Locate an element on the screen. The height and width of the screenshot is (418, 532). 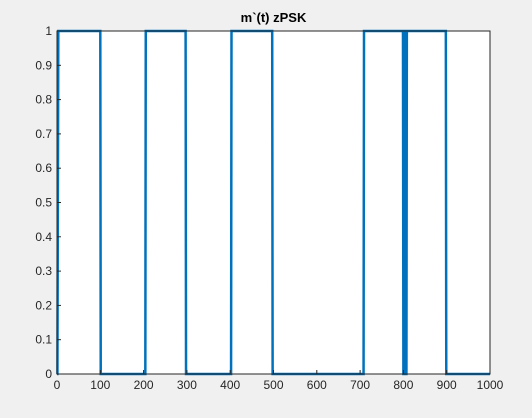
x-tick-label: 0 is located at coordinates (57, 385).